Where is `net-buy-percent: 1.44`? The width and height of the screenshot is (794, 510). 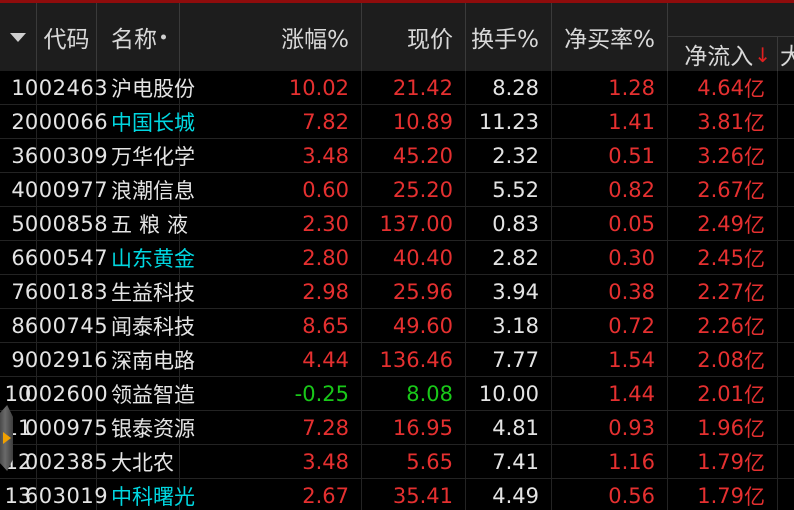 net-buy-percent: 1.44 is located at coordinates (610, 393).